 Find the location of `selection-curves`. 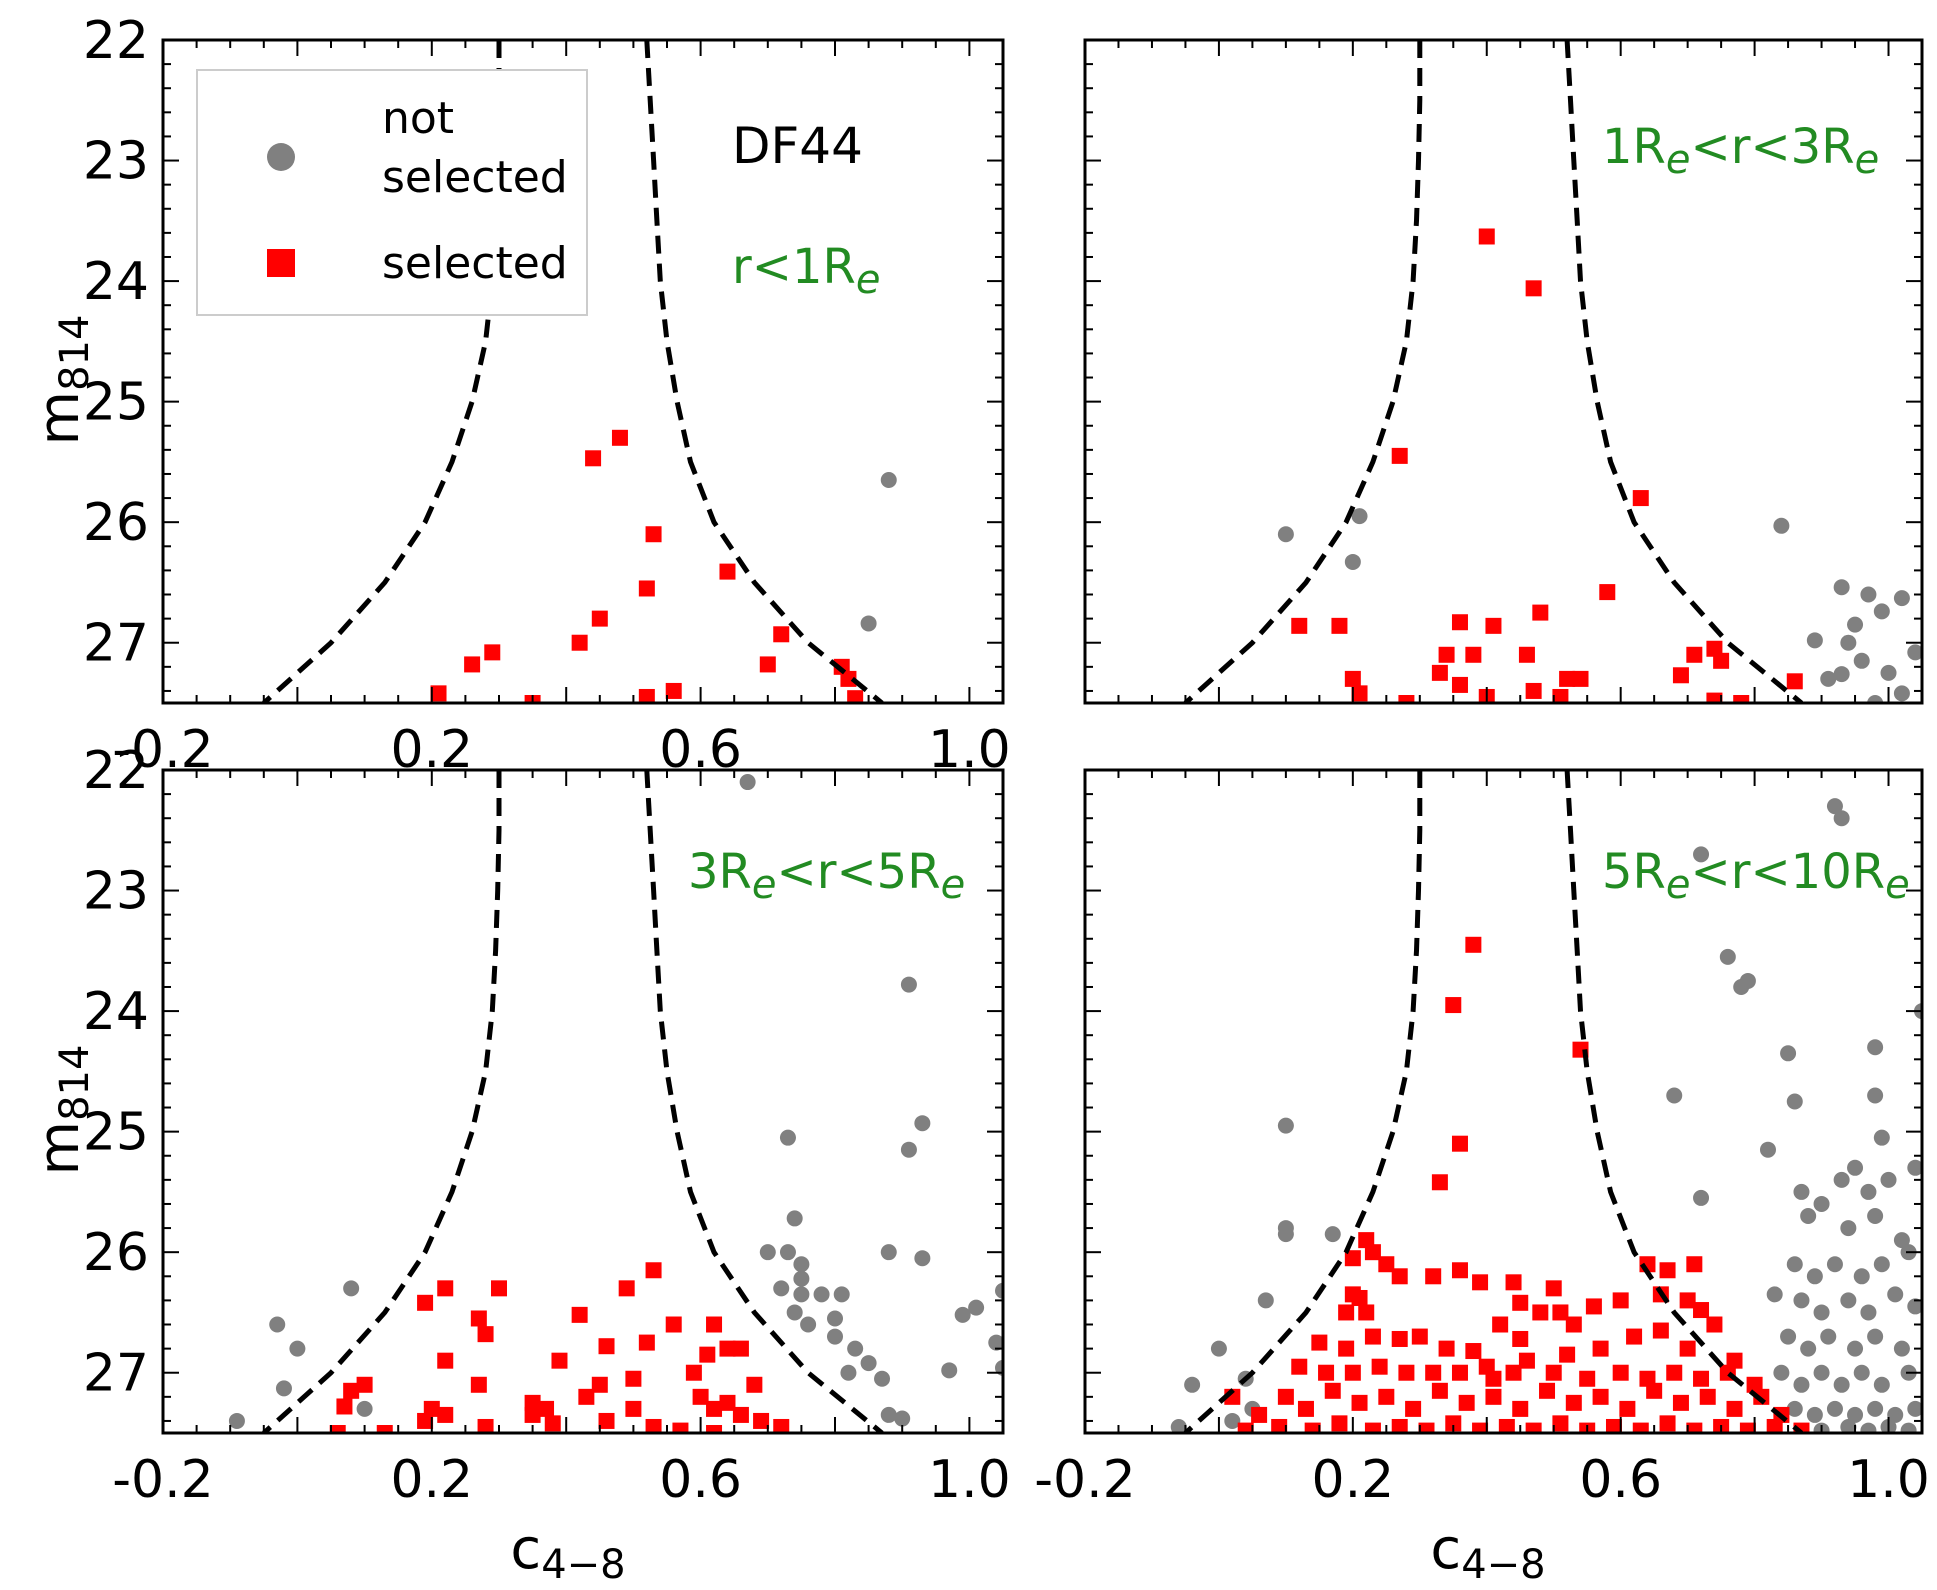

selection-curves is located at coordinates (1493, 1101).